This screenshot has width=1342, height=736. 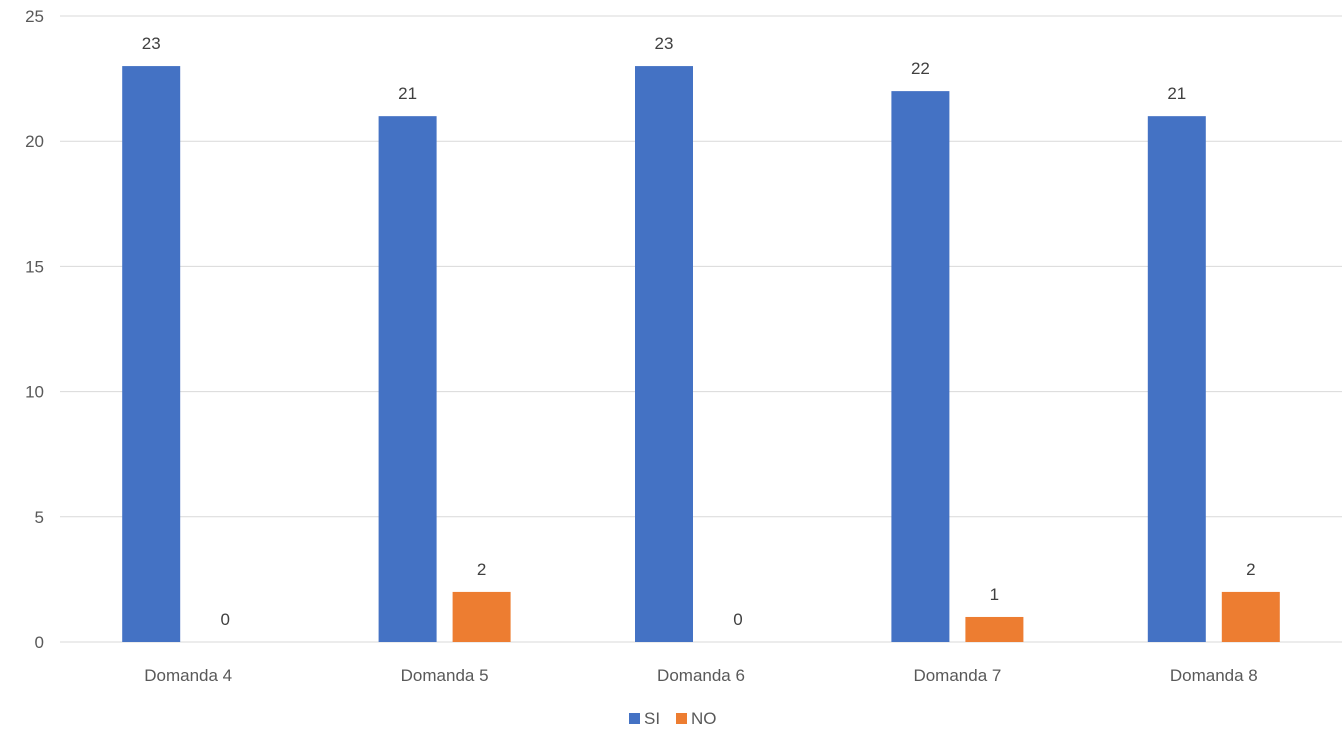 I want to click on y-tick-label: 25, so click(x=34, y=16).